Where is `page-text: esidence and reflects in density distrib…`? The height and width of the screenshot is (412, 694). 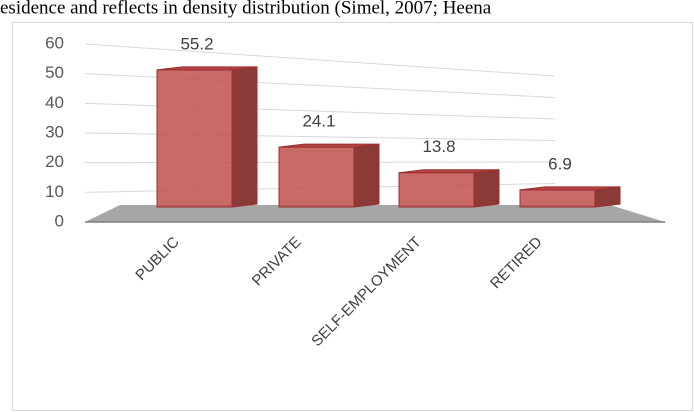 page-text: esidence and reflects in density distrib… is located at coordinates (246, 9).